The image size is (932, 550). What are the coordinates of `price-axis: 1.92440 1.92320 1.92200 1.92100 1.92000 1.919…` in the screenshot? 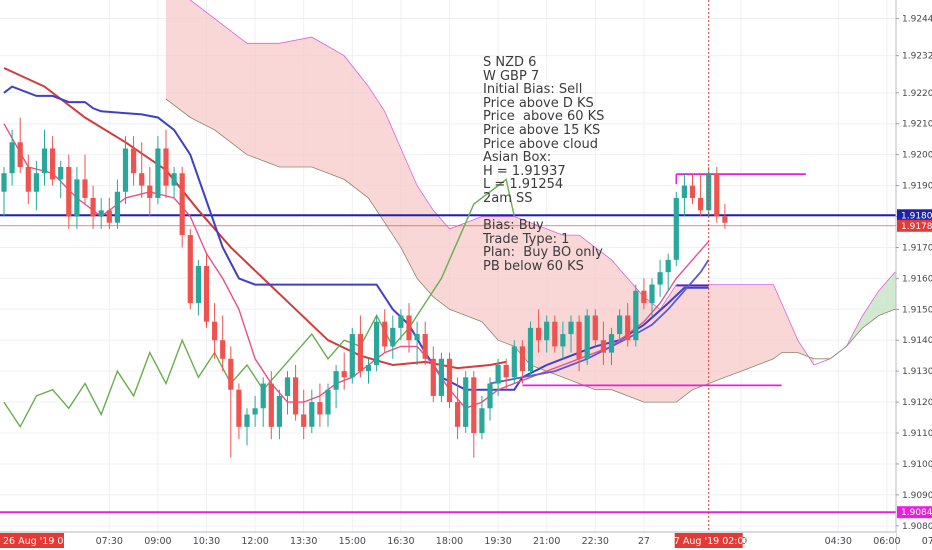 It's located at (913, 275).